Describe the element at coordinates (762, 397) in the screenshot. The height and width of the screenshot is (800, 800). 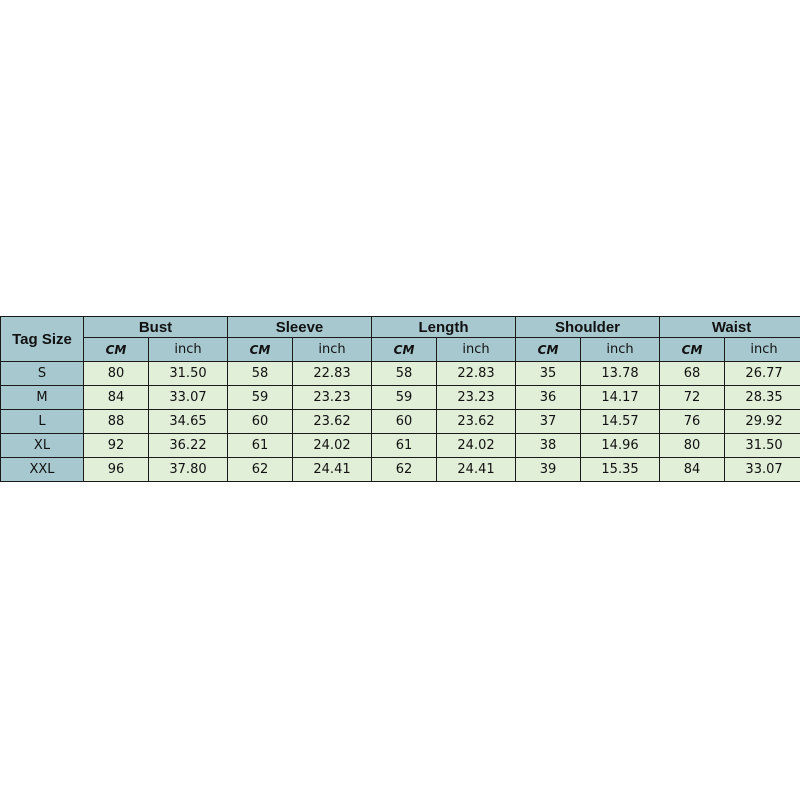
I see `value-cell: 28.35` at that location.